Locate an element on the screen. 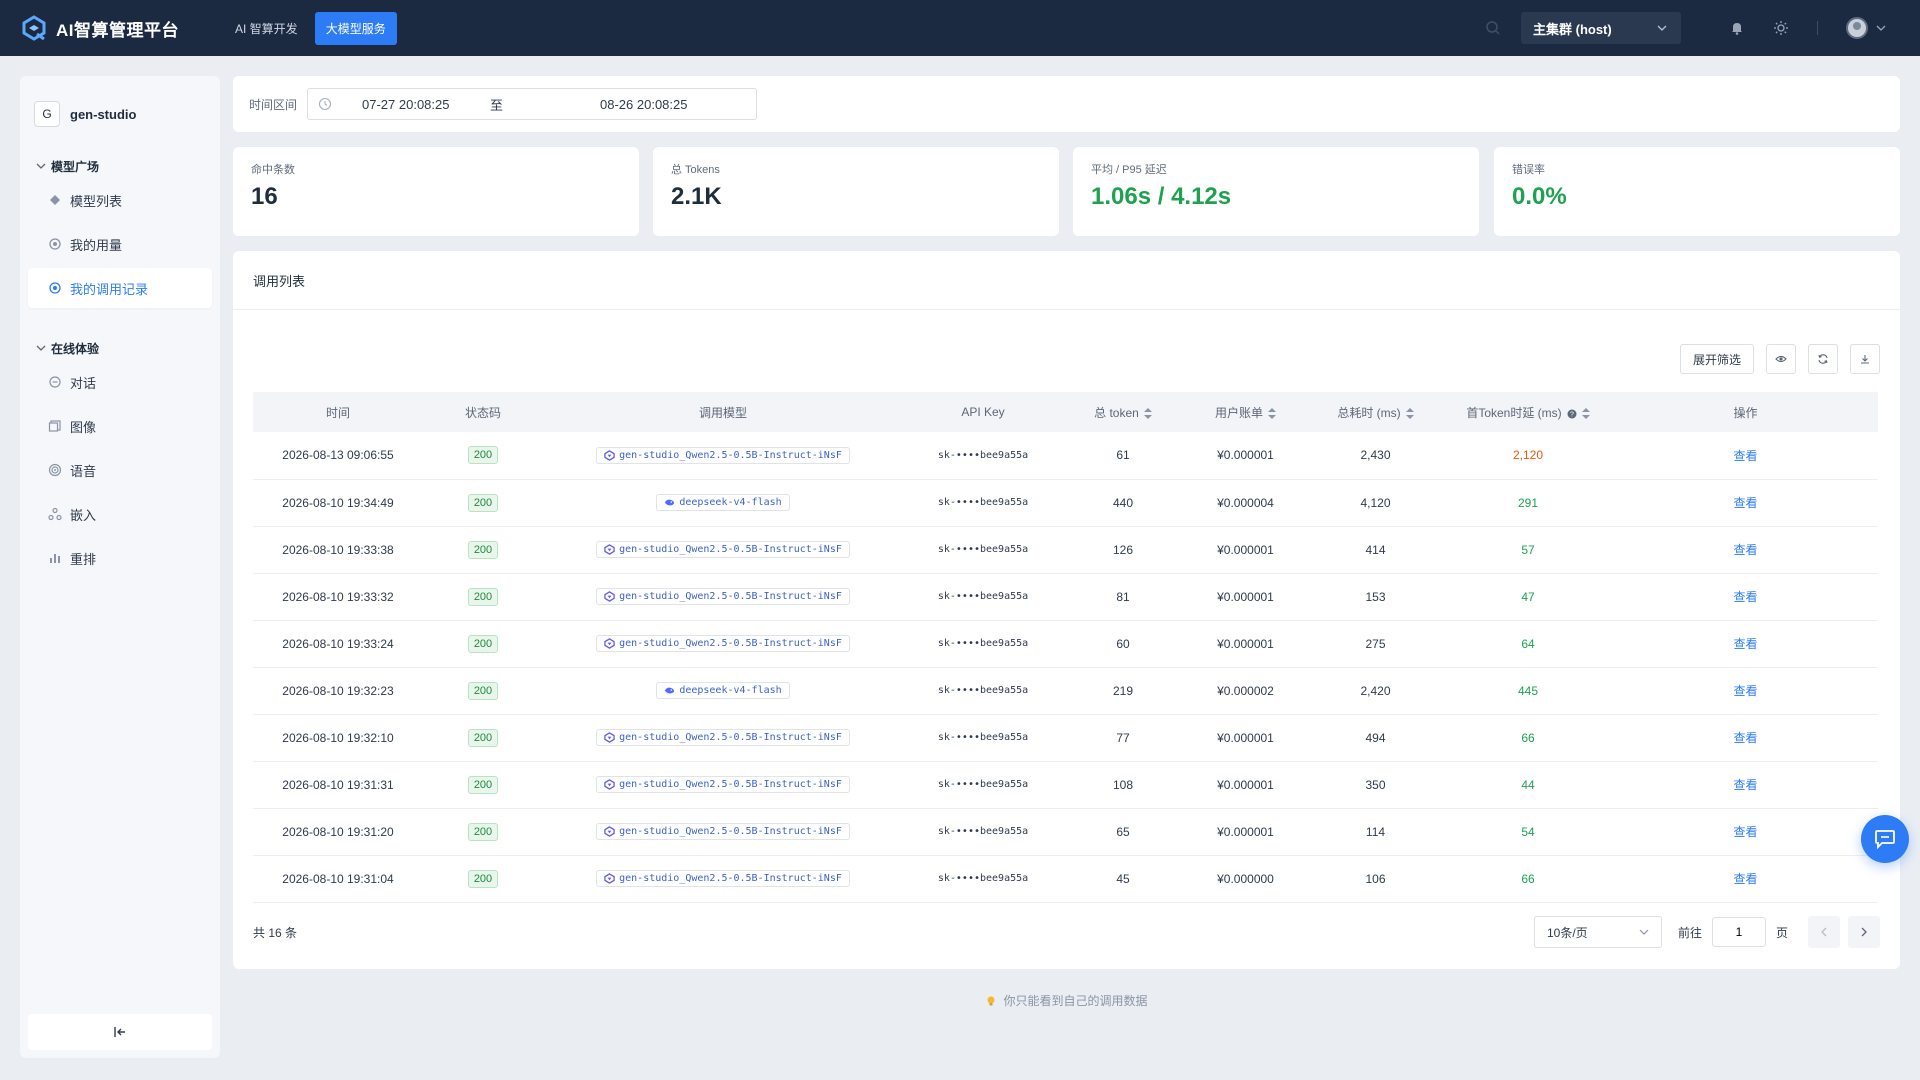 This screenshot has height=1080, width=1920. model-name: deepseek-v4-flash is located at coordinates (730, 502).